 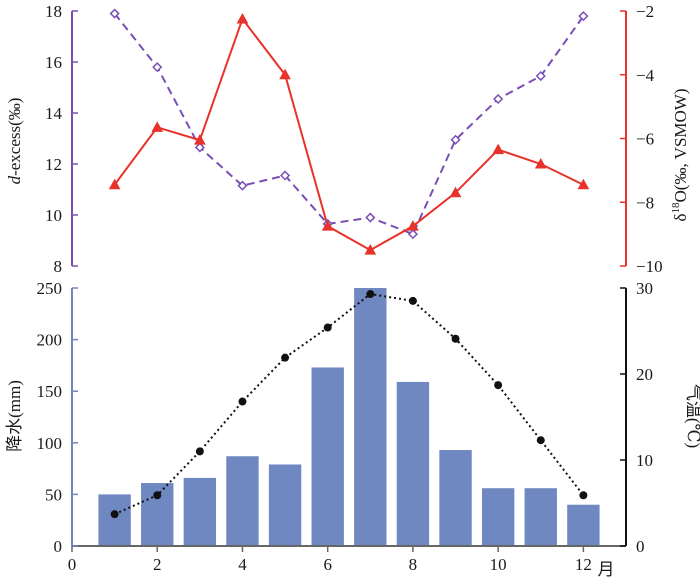 I want to click on d-excess-tick-label: 14, so click(x=54, y=113).